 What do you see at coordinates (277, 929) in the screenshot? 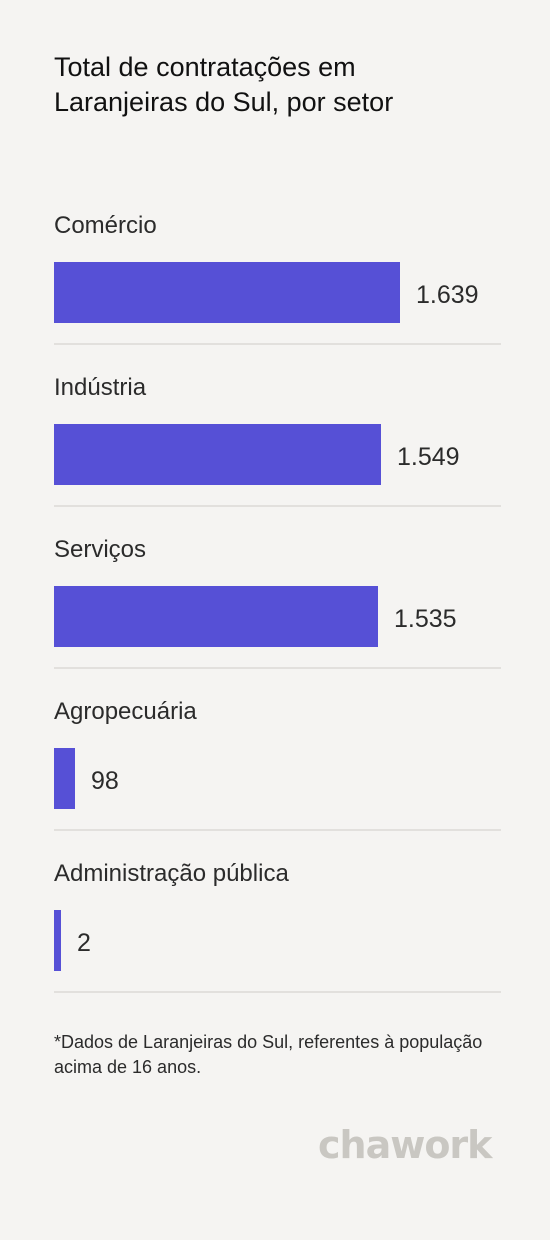
I see `chart-row: Administração pública 2` at bounding box center [277, 929].